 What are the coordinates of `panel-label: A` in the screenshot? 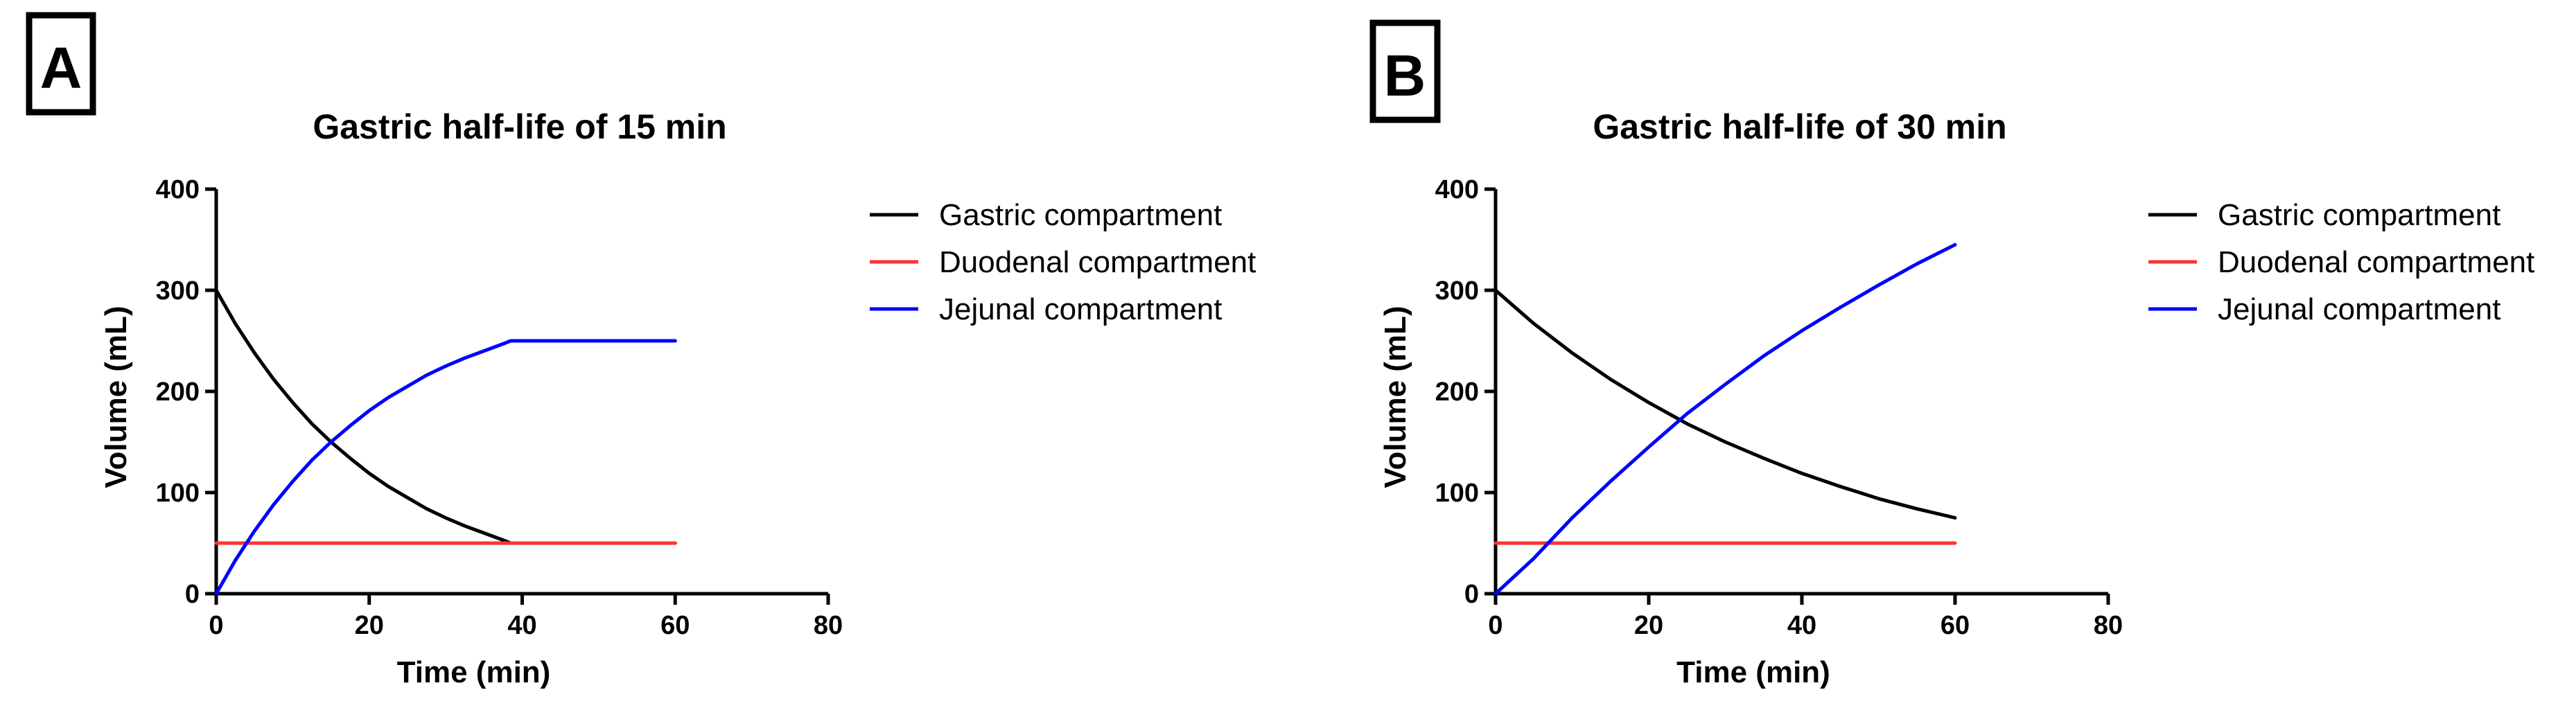 It's located at (61, 67).